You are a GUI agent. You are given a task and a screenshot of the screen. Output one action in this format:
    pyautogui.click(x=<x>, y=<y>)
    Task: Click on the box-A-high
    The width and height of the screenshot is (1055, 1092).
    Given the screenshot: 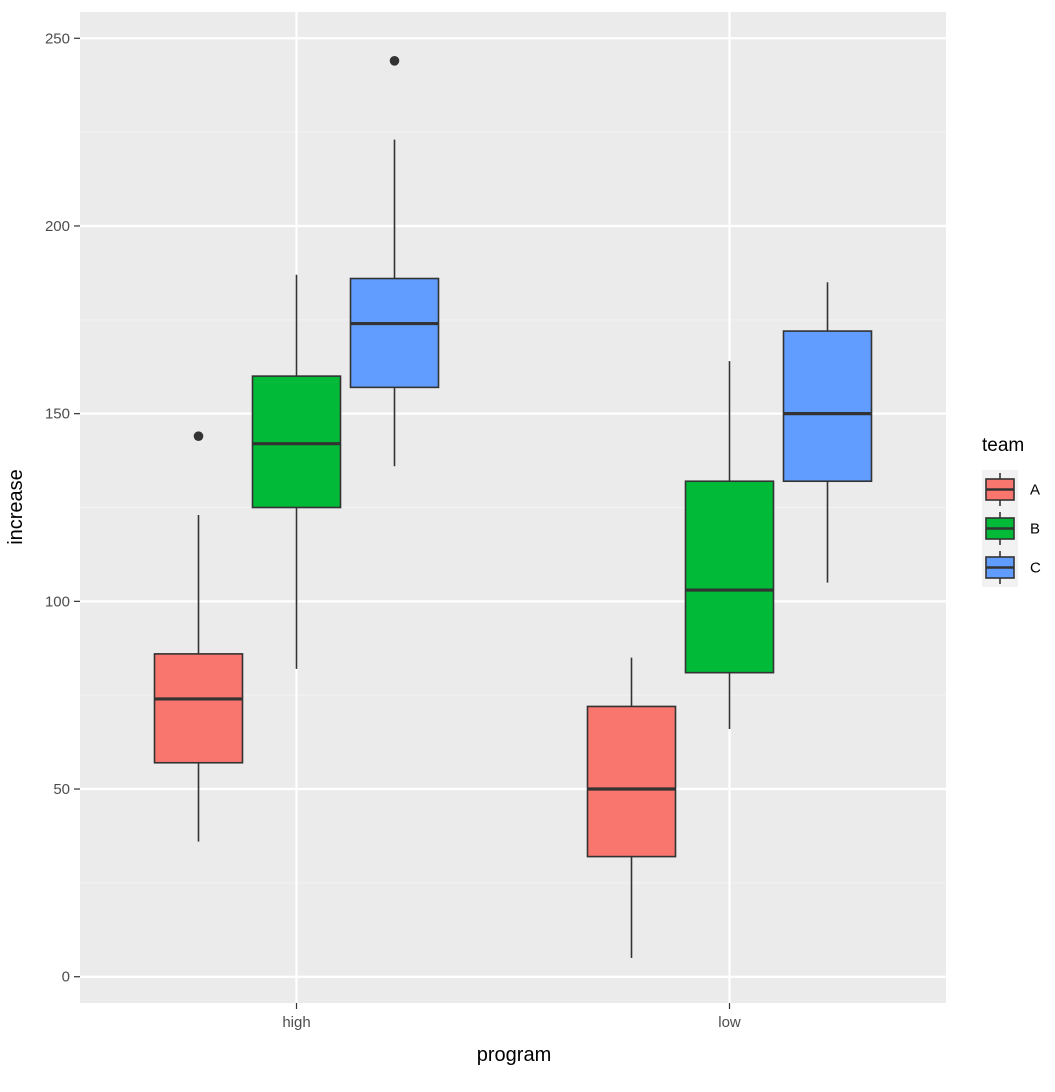 What is the action you would take?
    pyautogui.click(x=198, y=636)
    